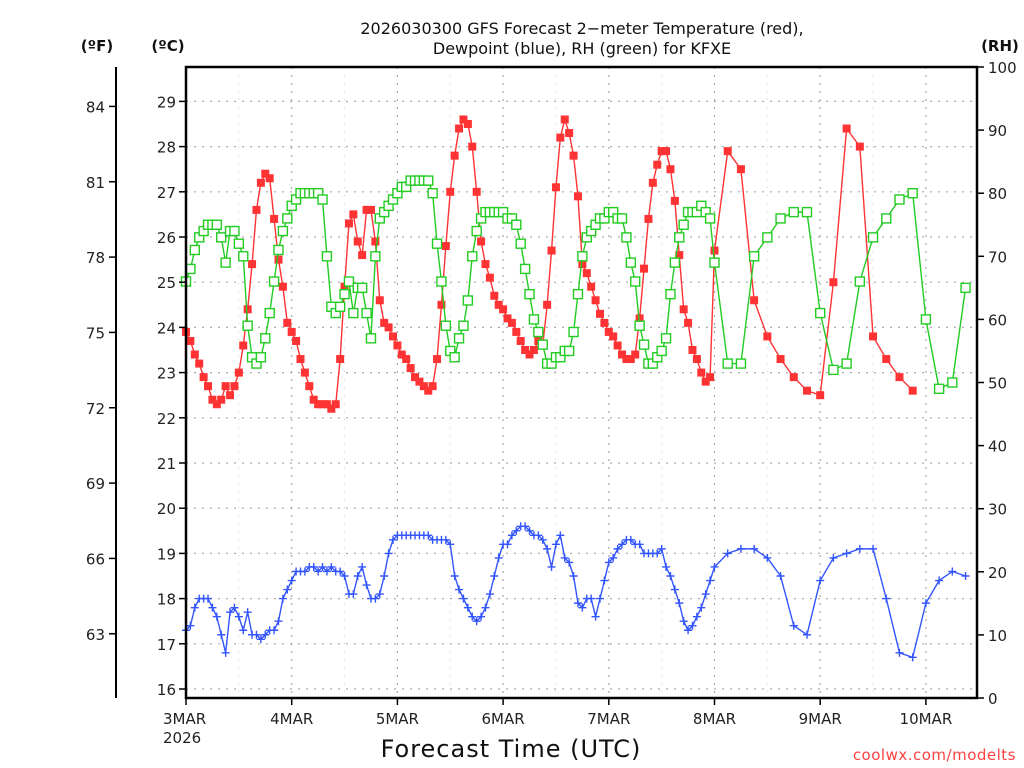  I want to click on fahrenheit-tick-label: 75, so click(95, 333).